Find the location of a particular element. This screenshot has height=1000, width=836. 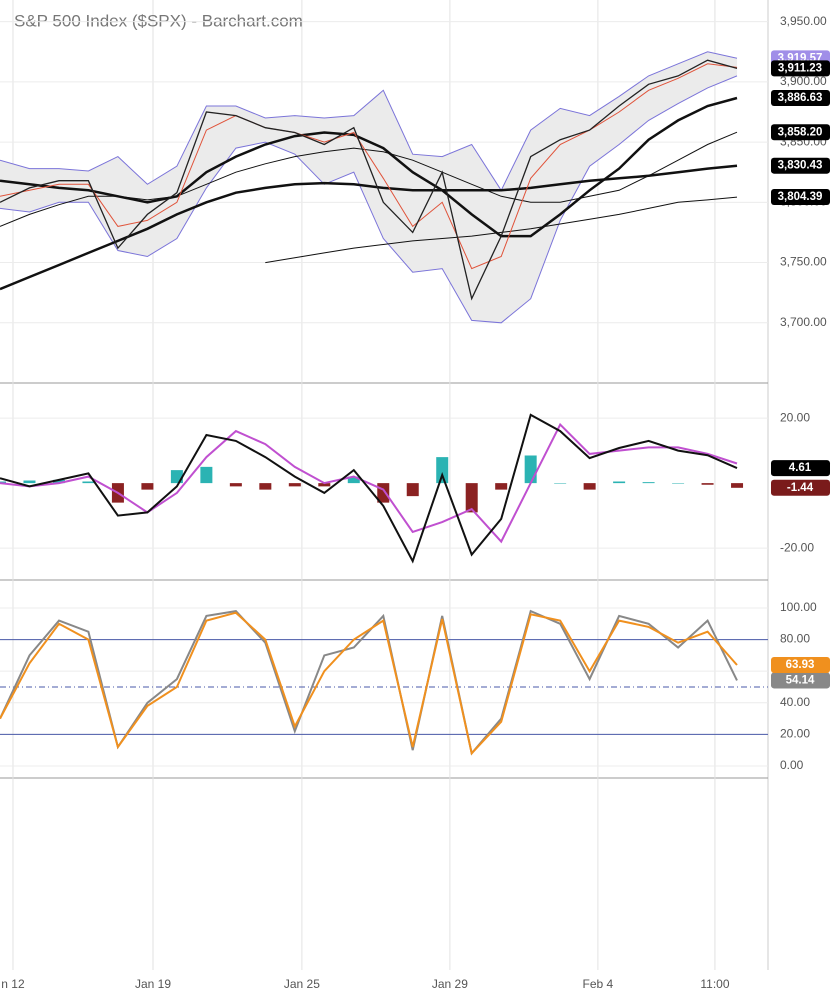

x-tick-label: Jan 29 is located at coordinates (450, 984).